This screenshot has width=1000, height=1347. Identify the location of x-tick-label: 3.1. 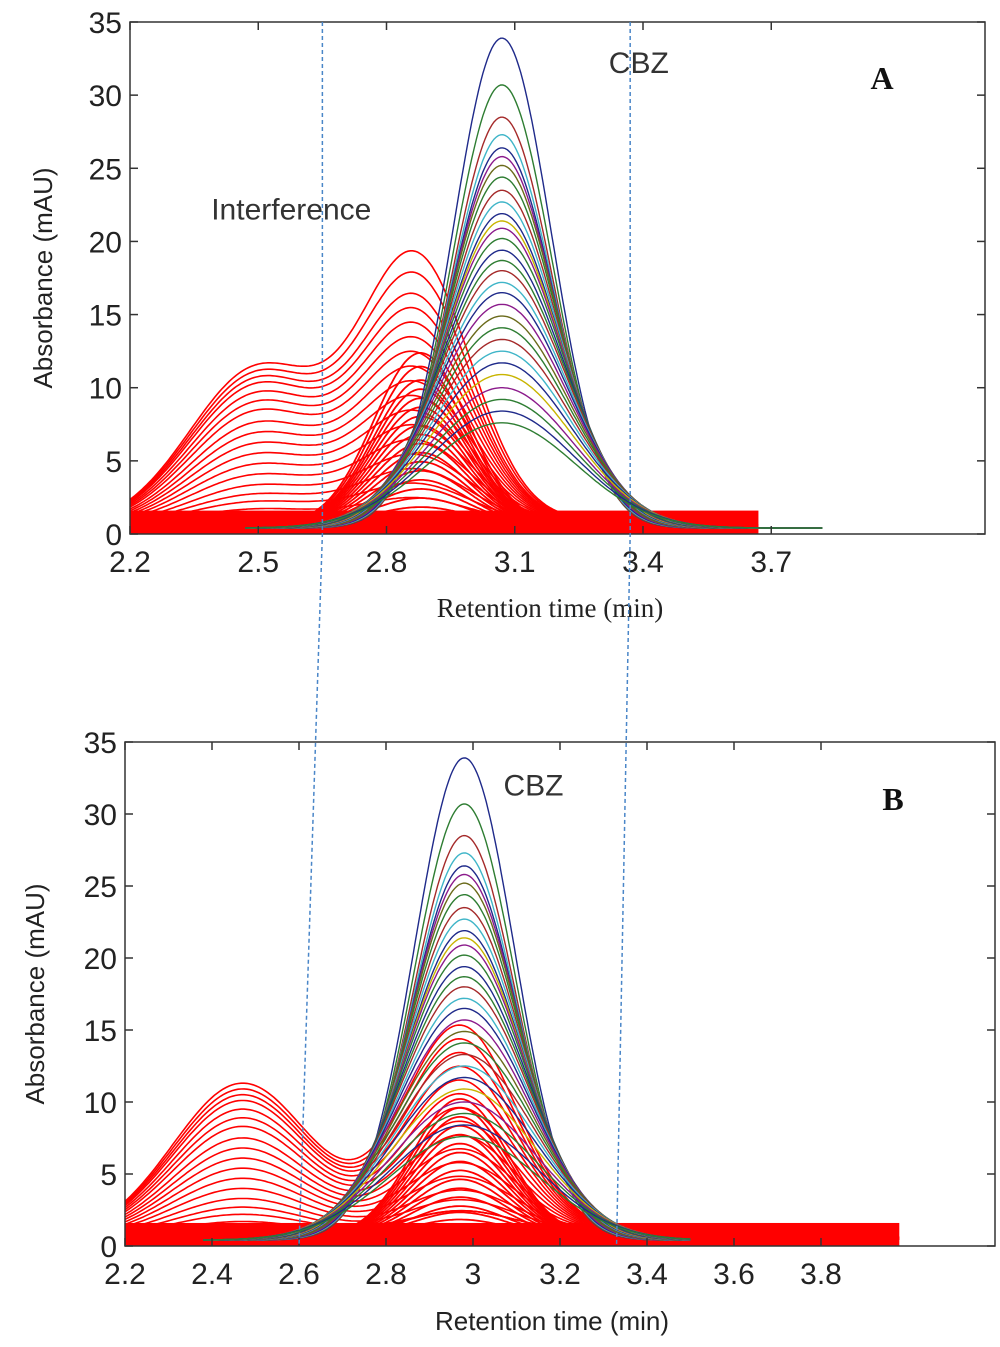
(515, 562).